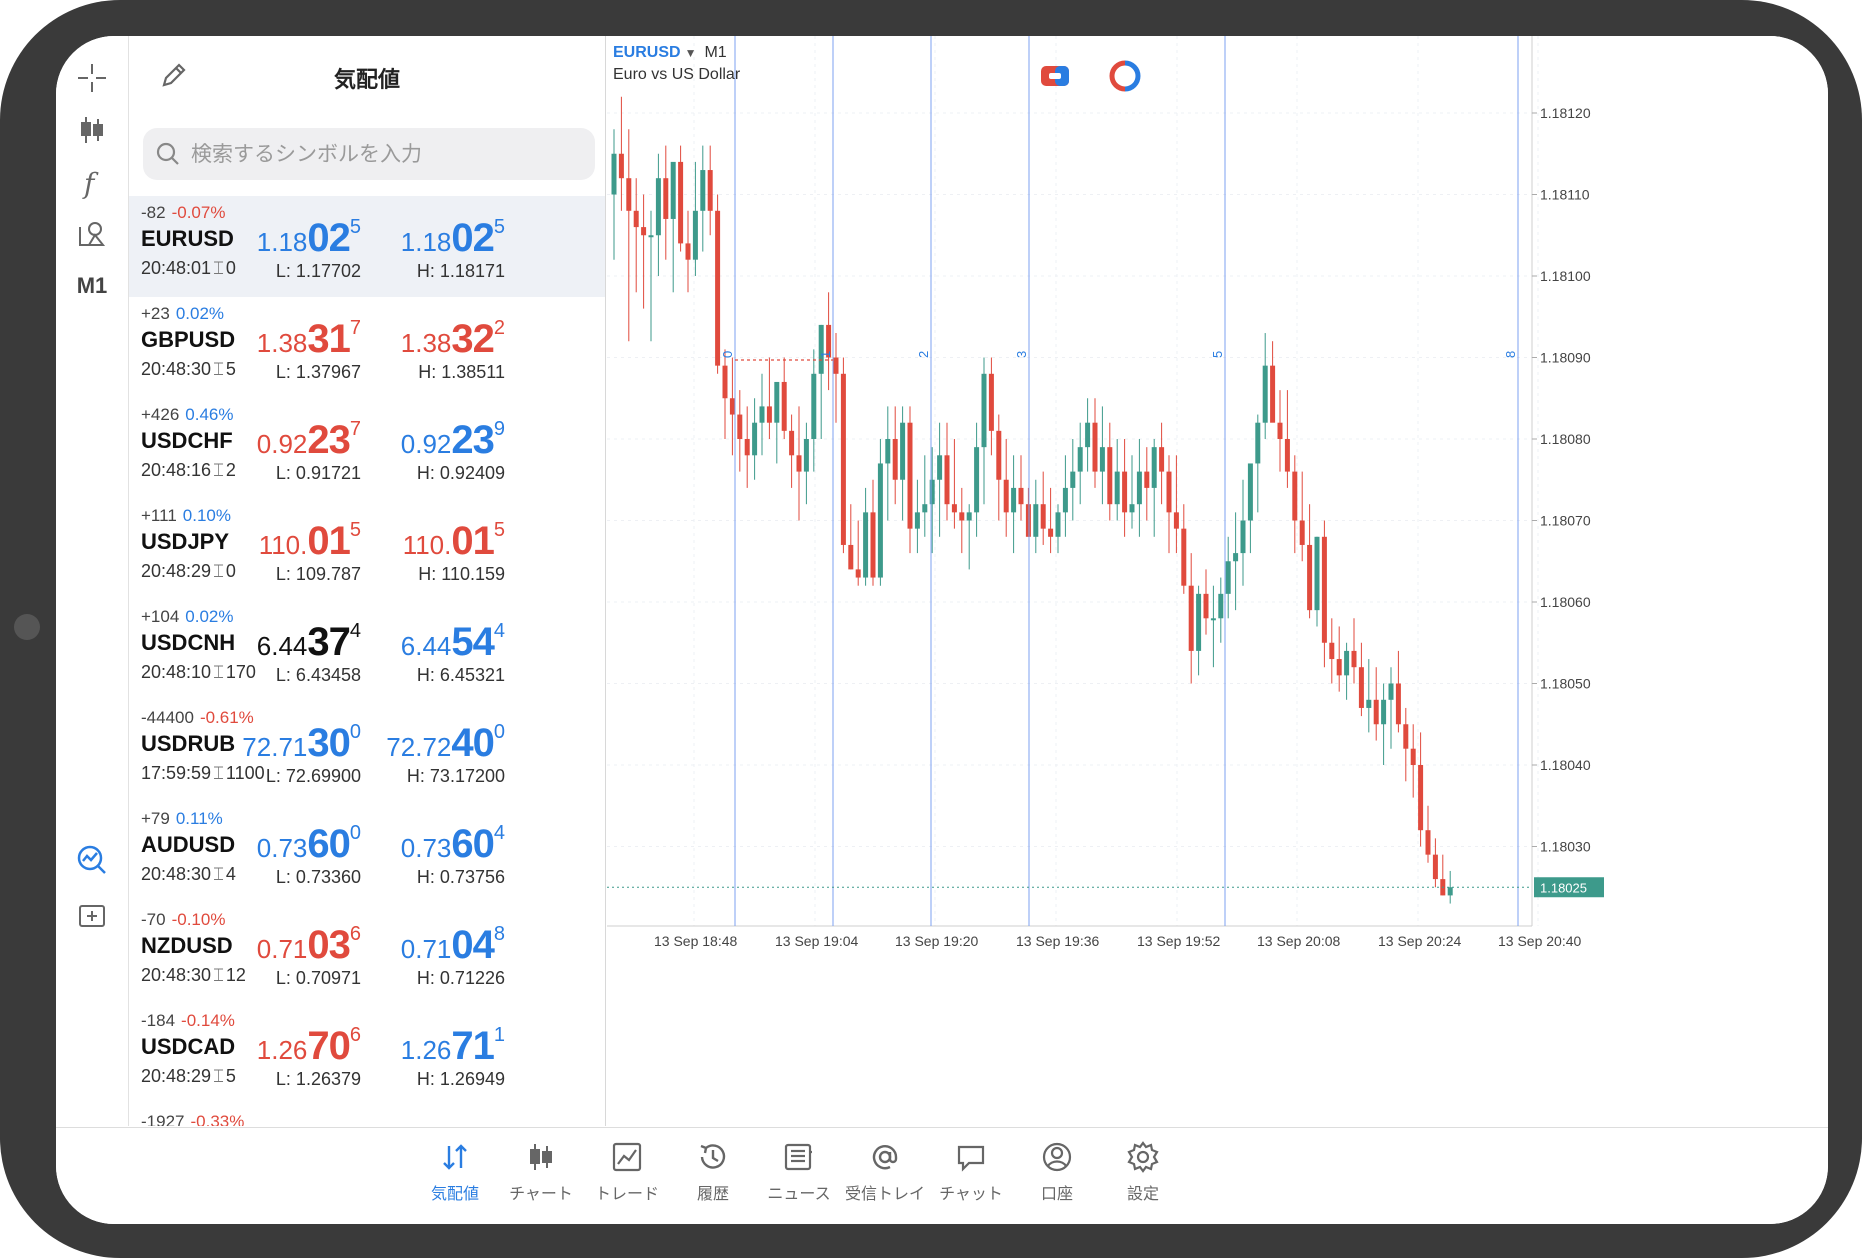 Image resolution: width=1862 pixels, height=1258 pixels. I want to click on chart-timeframe: M1, so click(715, 52).